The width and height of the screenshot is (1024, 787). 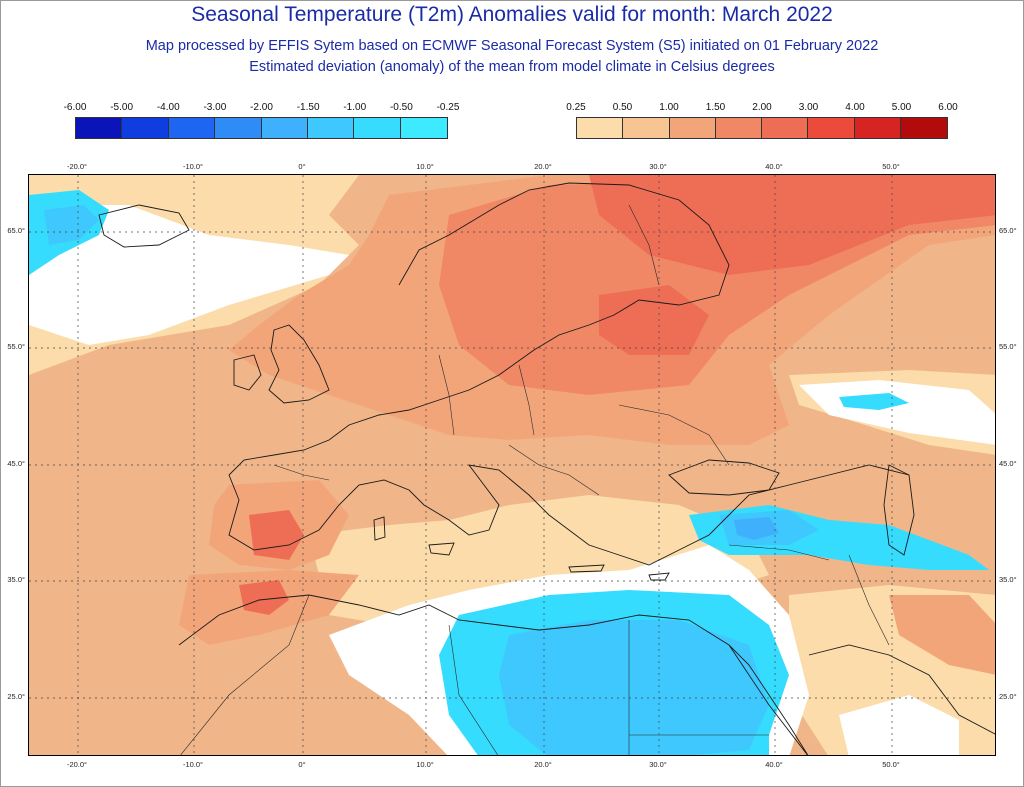 I want to click on coastline-caspian-sea, so click(x=899, y=510).